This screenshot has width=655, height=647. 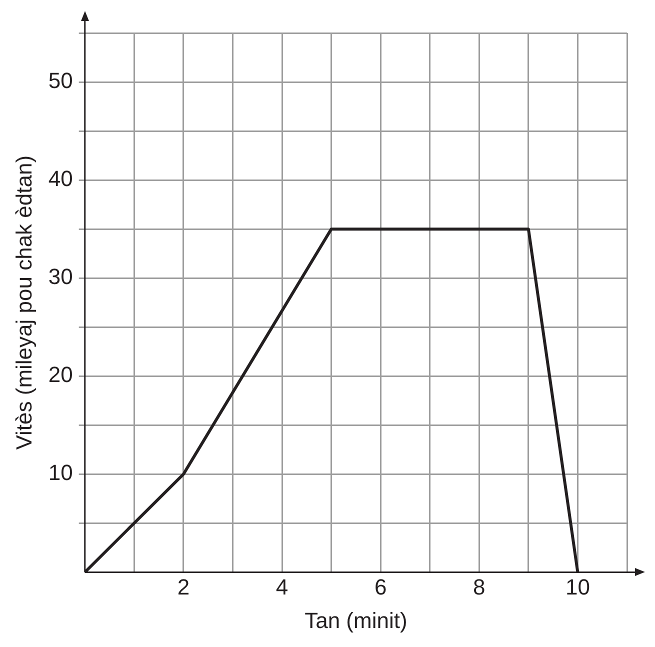 What do you see at coordinates (380, 587) in the screenshot?
I see `x-tick-label: 6` at bounding box center [380, 587].